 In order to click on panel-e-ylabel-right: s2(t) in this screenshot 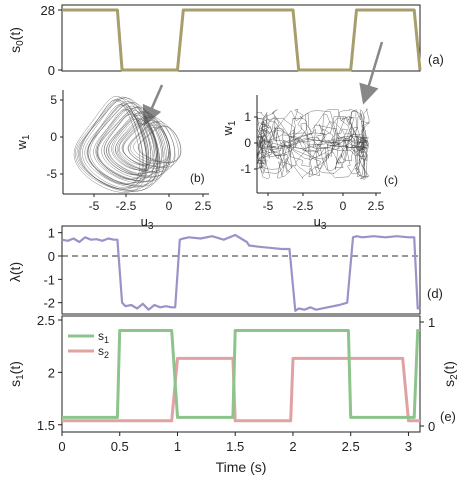, I will do `click(450, 374)`.